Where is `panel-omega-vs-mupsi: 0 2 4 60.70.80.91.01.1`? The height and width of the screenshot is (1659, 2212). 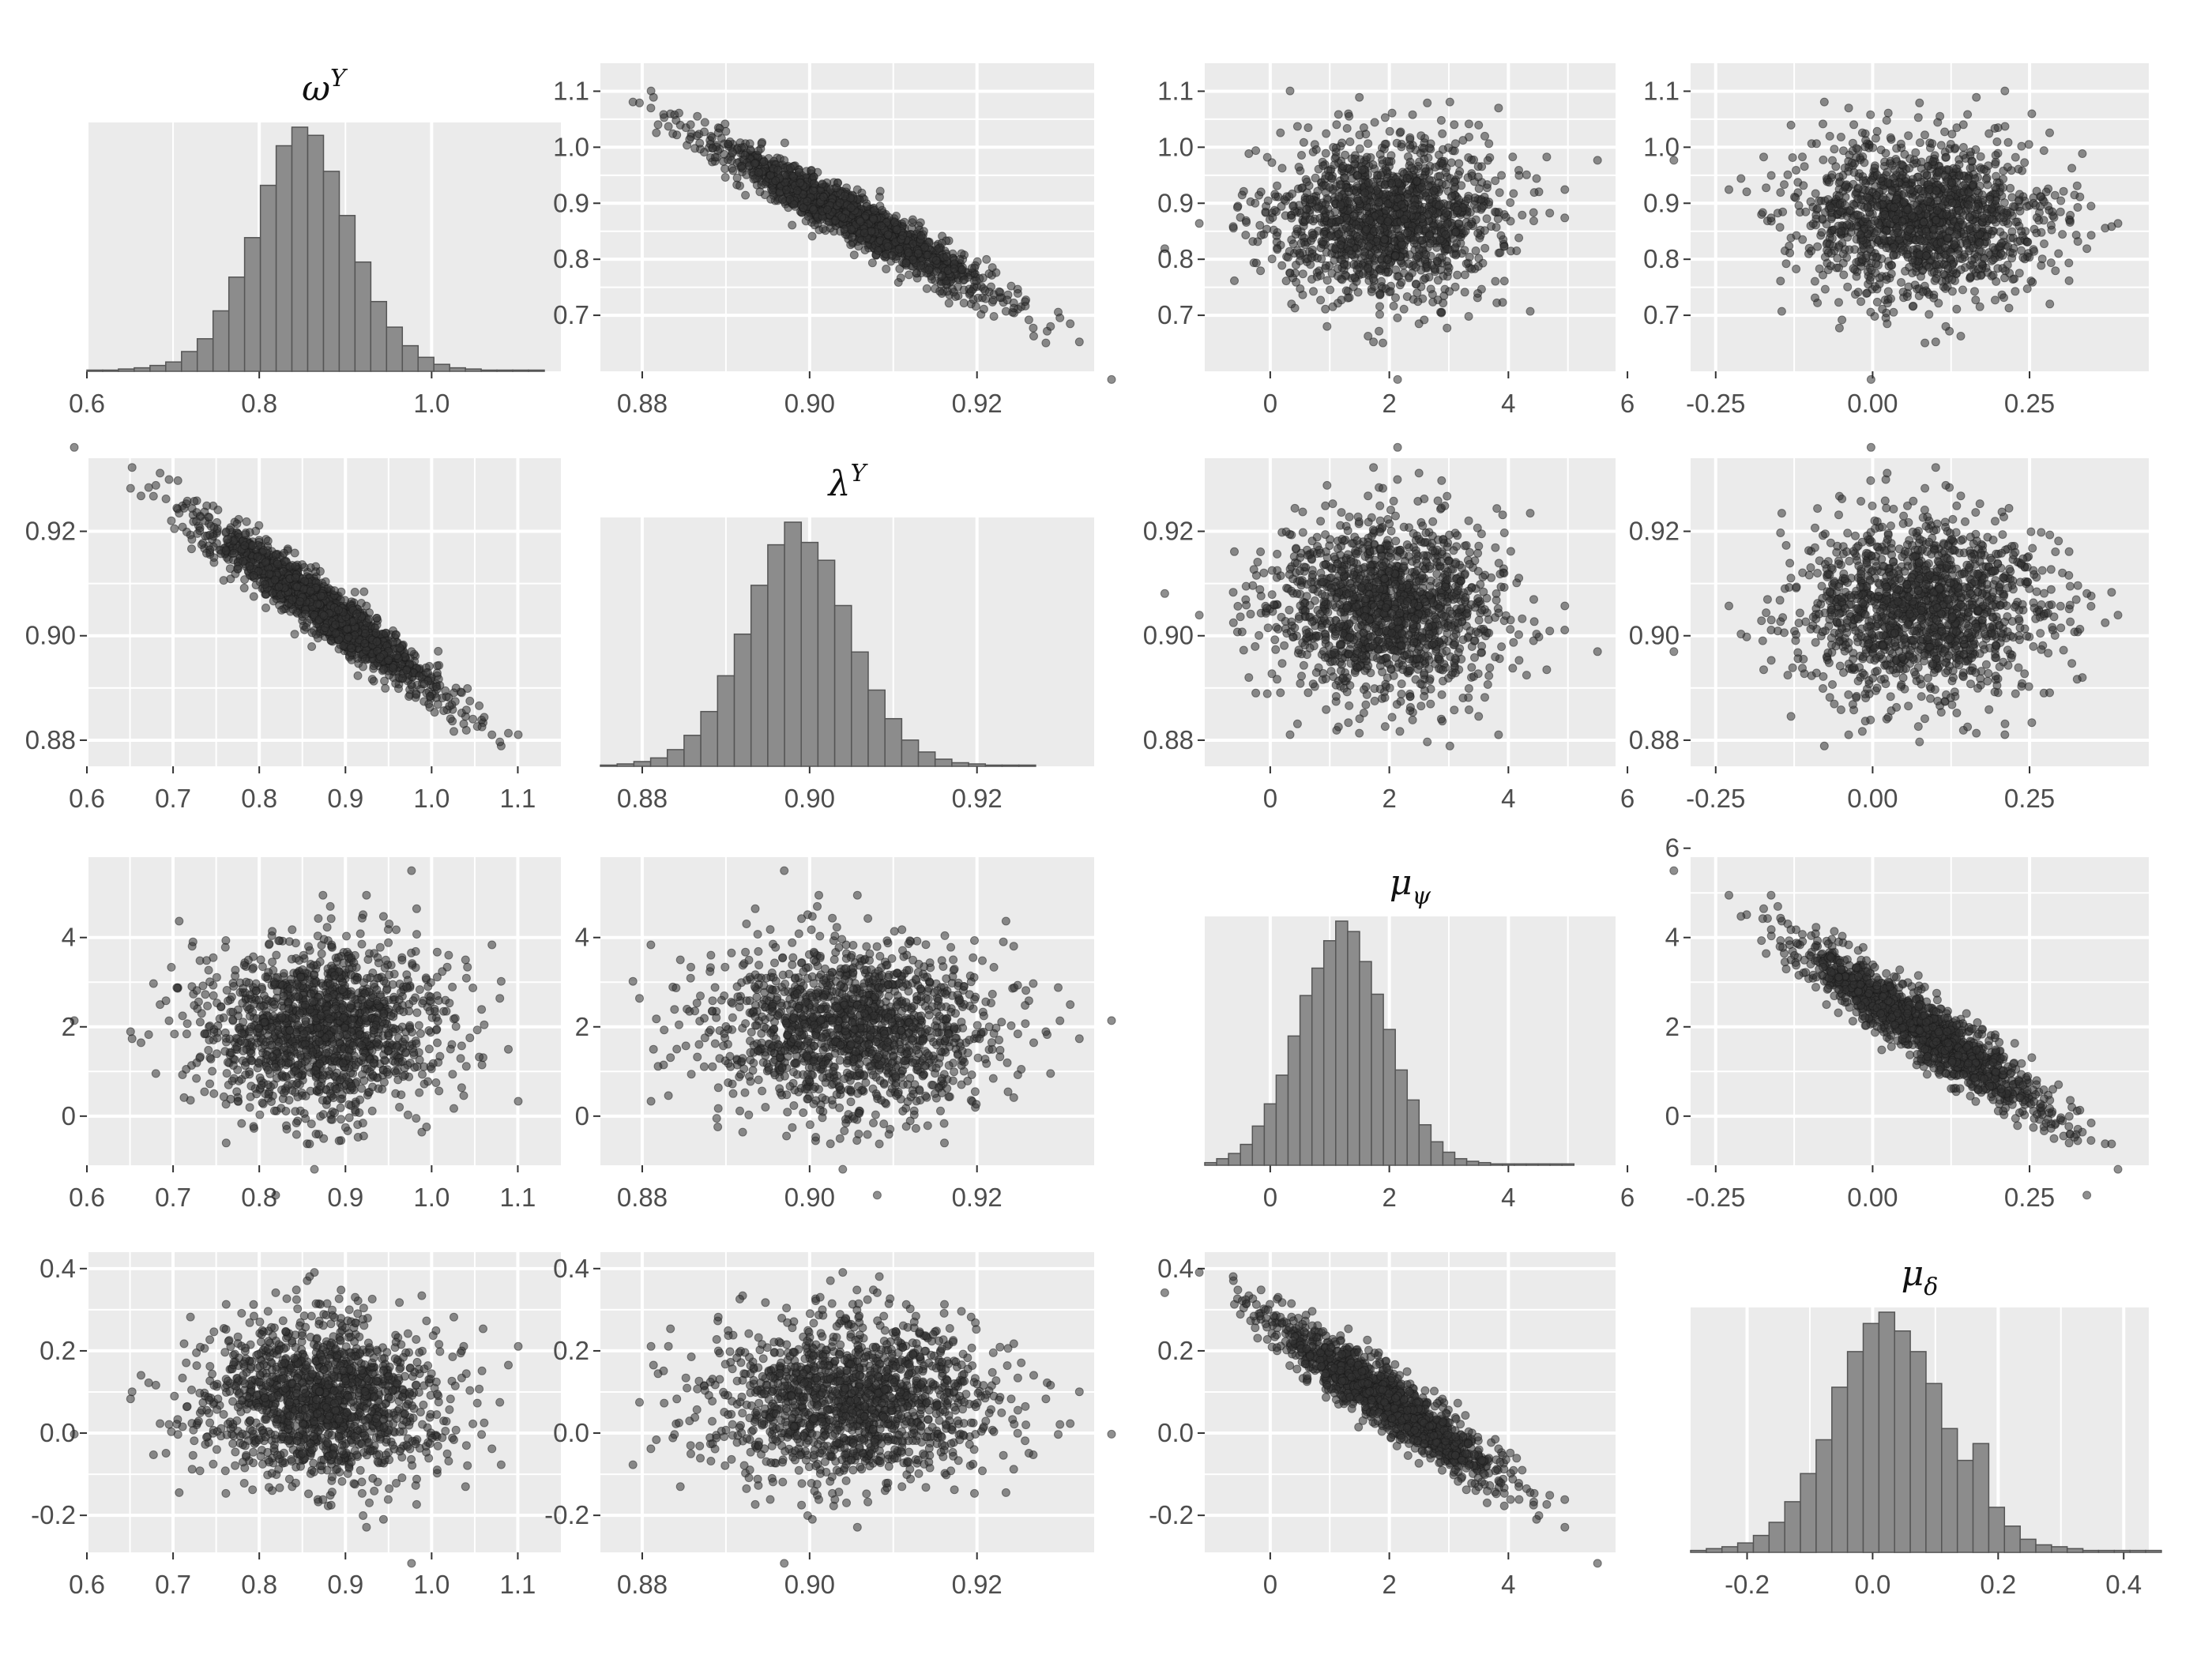 panel-omega-vs-mupsi: 0 2 4 60.70.80.91.01.1 is located at coordinates (1396, 241).